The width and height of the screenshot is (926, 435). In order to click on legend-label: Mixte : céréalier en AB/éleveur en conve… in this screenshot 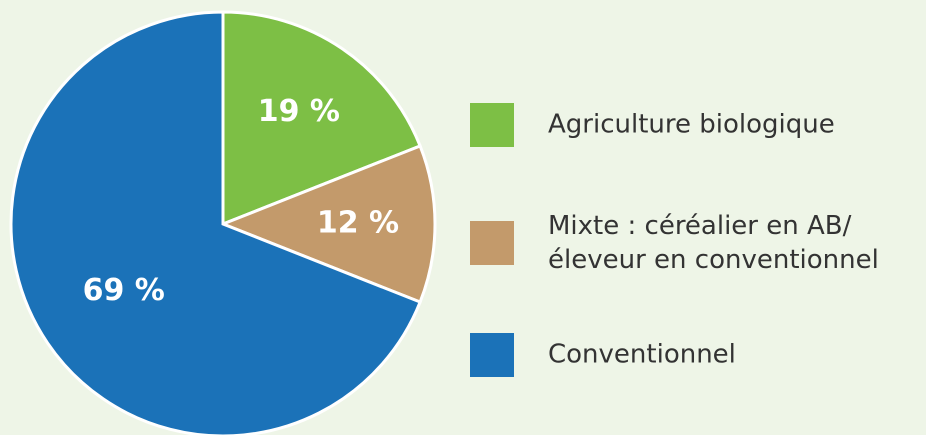, I will do `click(713, 243)`.